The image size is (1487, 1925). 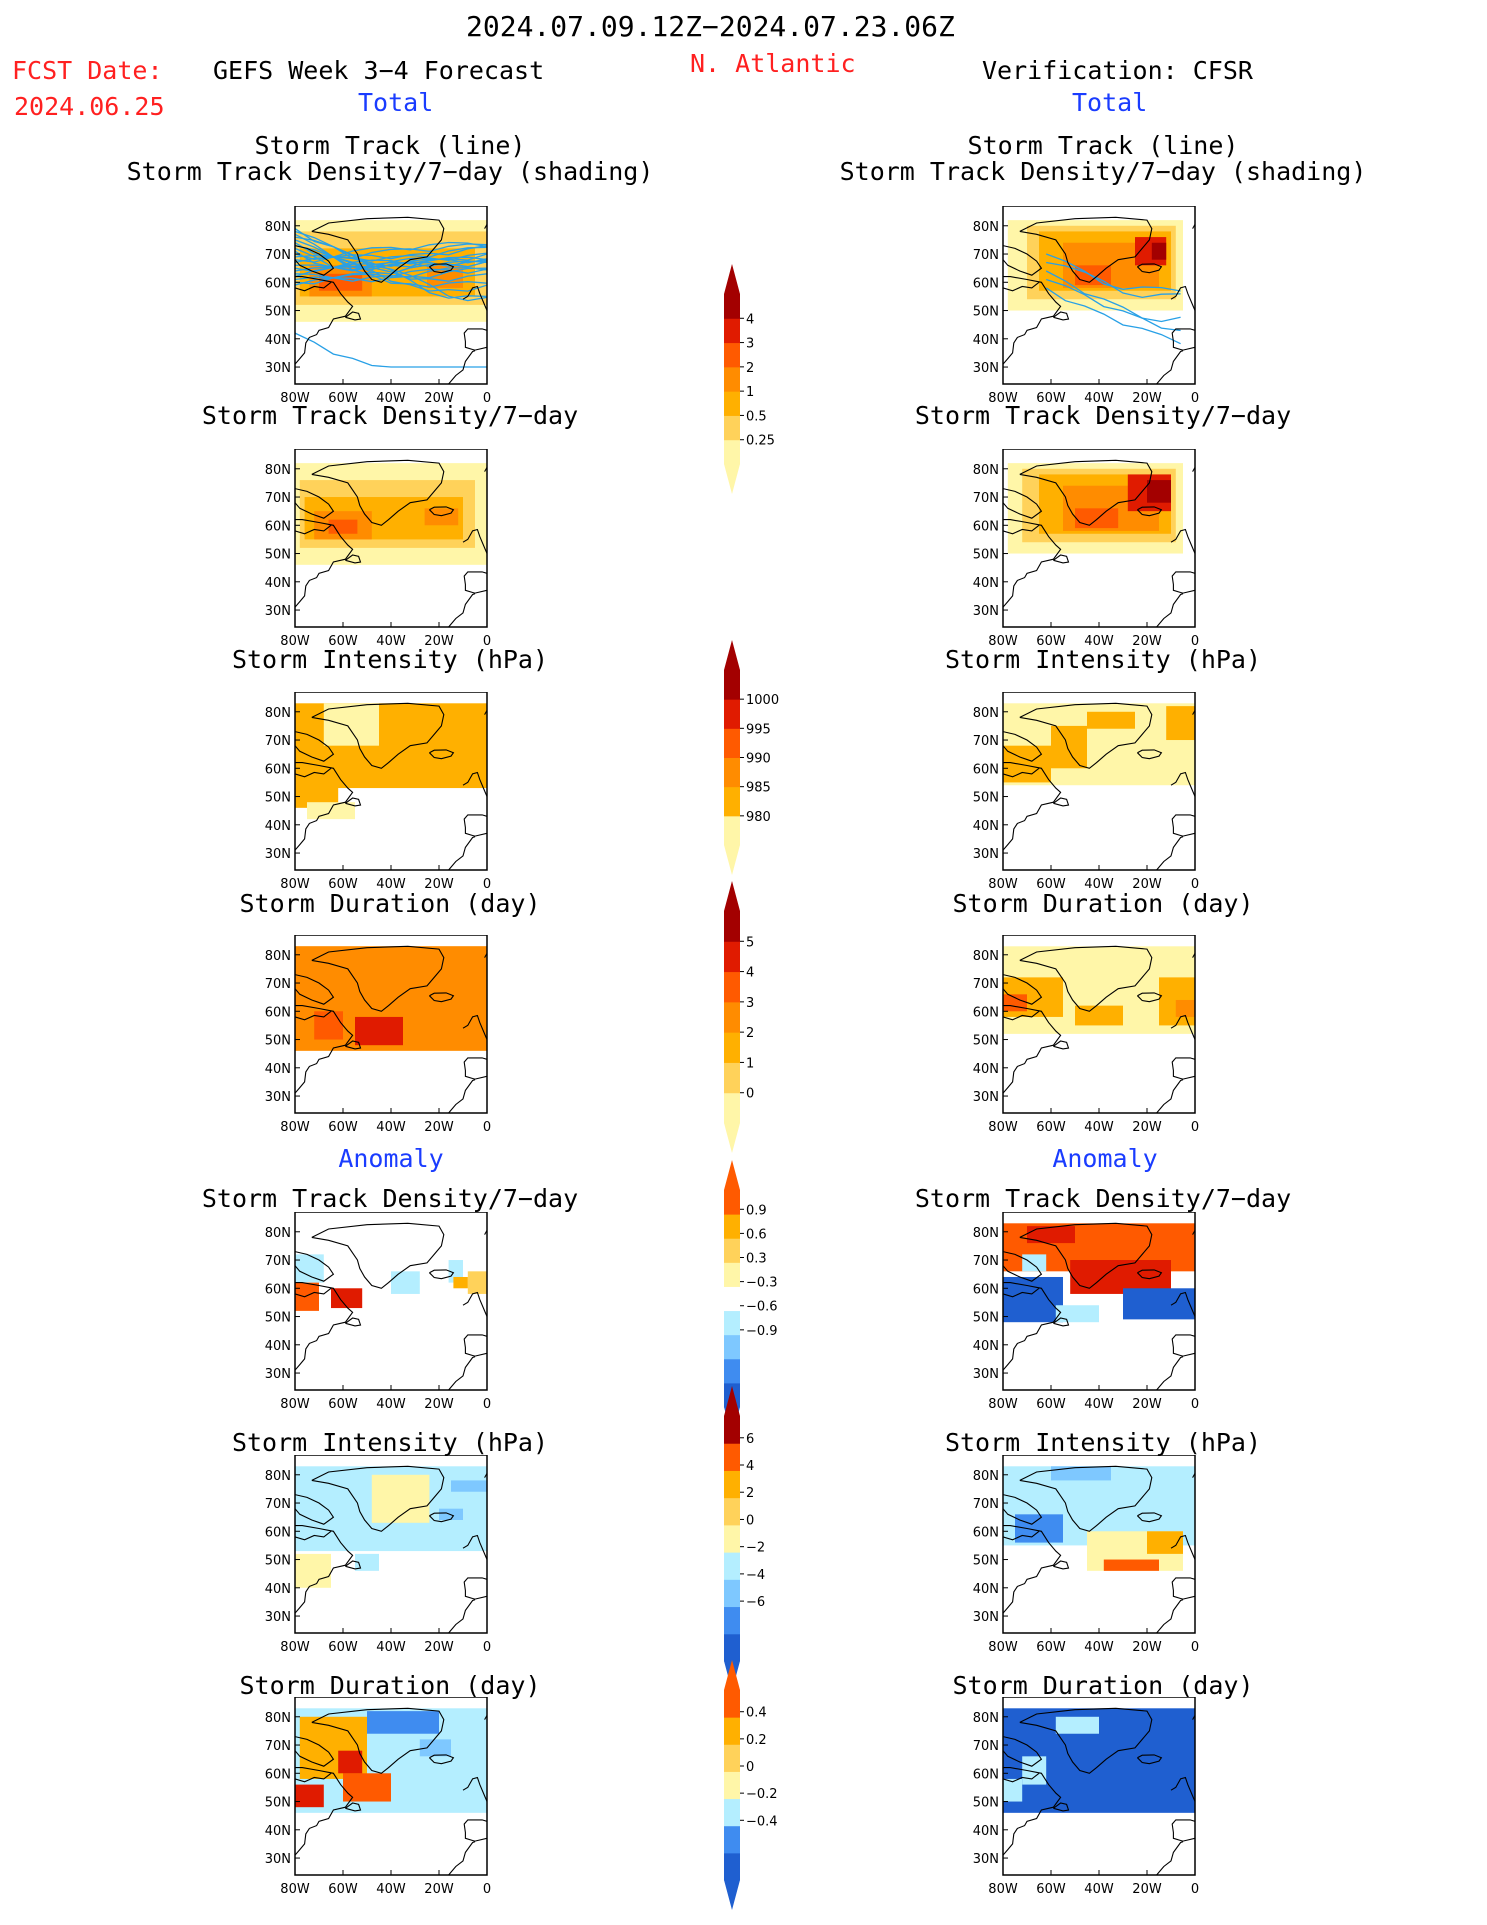 What do you see at coordinates (762, 700) in the screenshot?
I see `colorbar-label: 1000` at bounding box center [762, 700].